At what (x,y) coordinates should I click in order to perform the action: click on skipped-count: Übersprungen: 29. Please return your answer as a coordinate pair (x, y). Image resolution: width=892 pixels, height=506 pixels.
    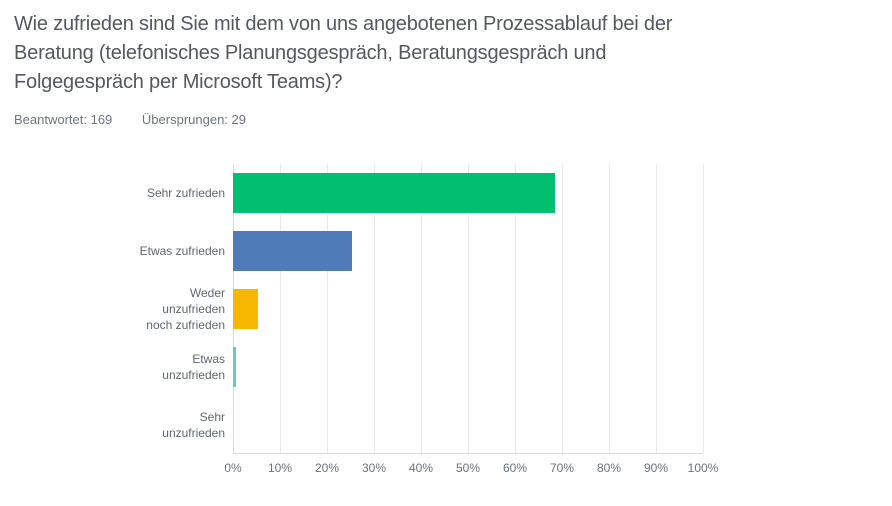
    Looking at the image, I should click on (193, 119).